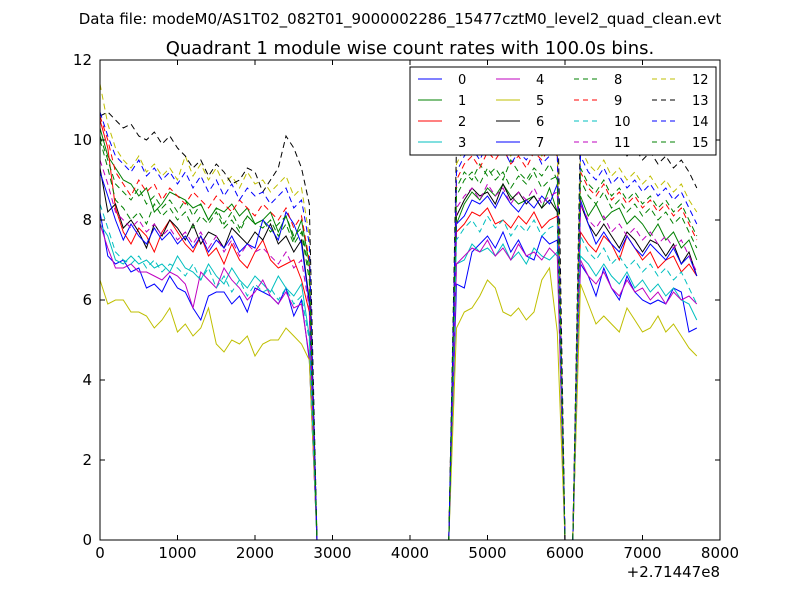  Describe the element at coordinates (82, 140) in the screenshot. I see `y-tick-label: 10` at that location.